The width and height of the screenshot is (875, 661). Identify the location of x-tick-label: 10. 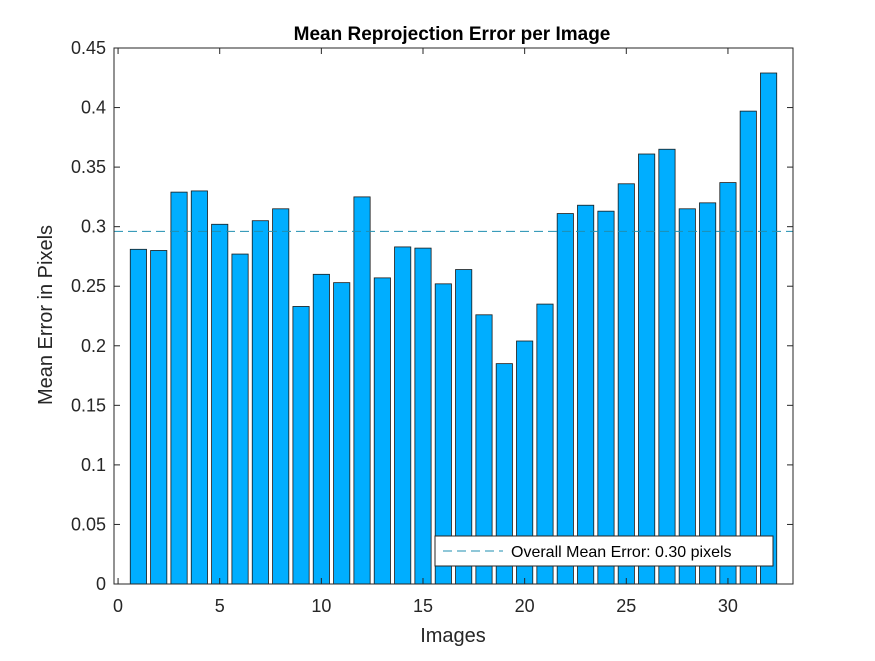
(321, 606).